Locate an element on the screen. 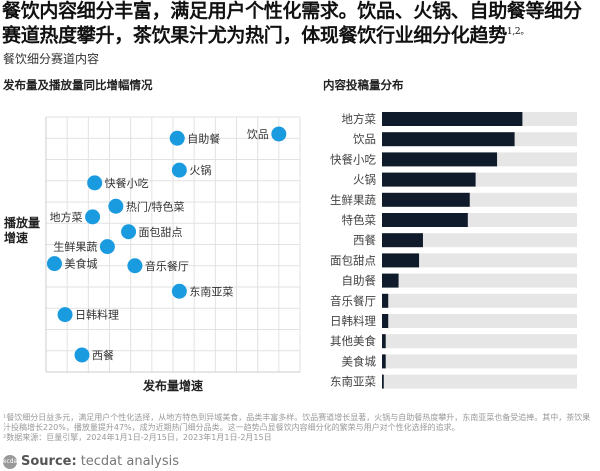 The width and height of the screenshot is (600, 471). source-text: tecdat analysis is located at coordinates (130, 461).